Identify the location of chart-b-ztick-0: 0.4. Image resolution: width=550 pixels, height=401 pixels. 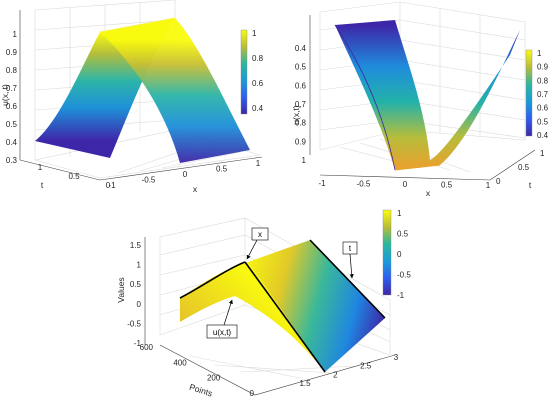
(301, 48).